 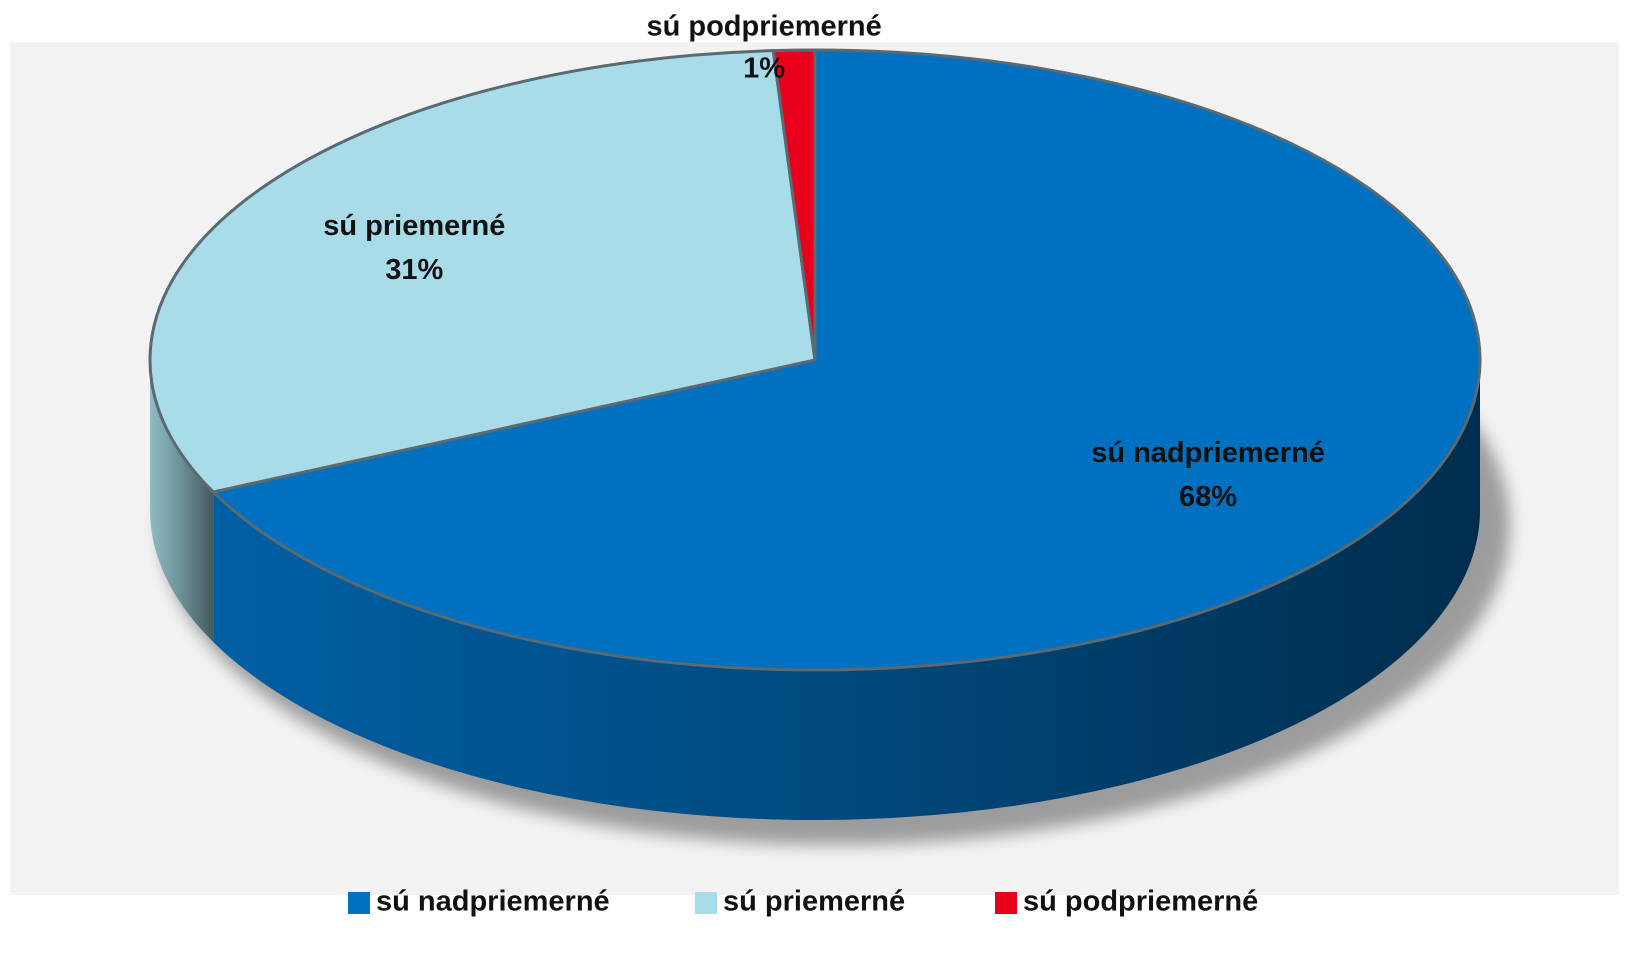 What do you see at coordinates (414, 270) in the screenshot?
I see `data-label-value: 31%` at bounding box center [414, 270].